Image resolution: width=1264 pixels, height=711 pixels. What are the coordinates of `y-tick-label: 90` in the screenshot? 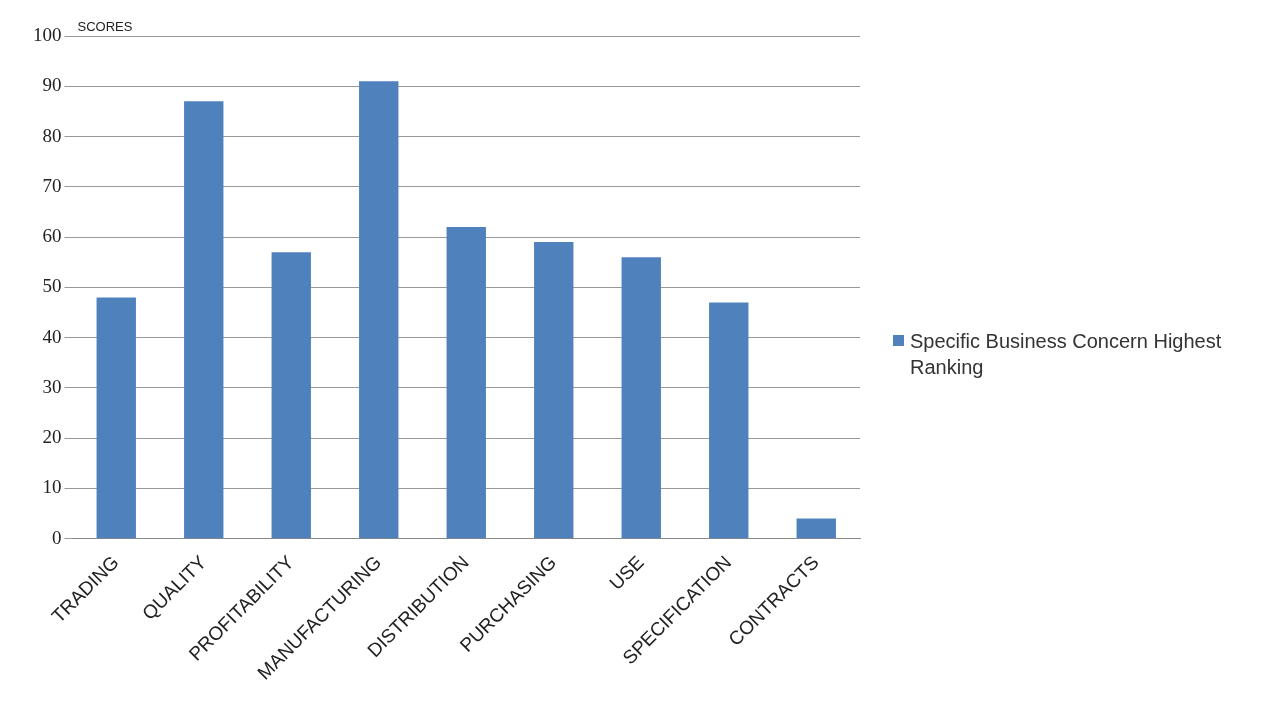 It's located at (52, 85).